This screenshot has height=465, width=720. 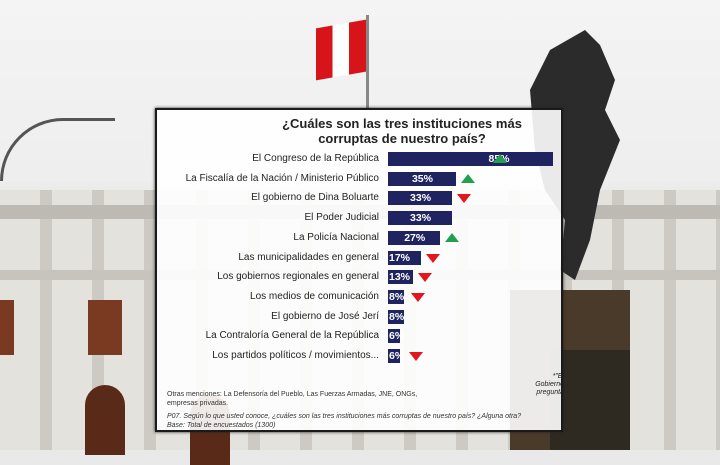 I want to click on category-label: Las municipalidades en general, so click(x=308, y=257).